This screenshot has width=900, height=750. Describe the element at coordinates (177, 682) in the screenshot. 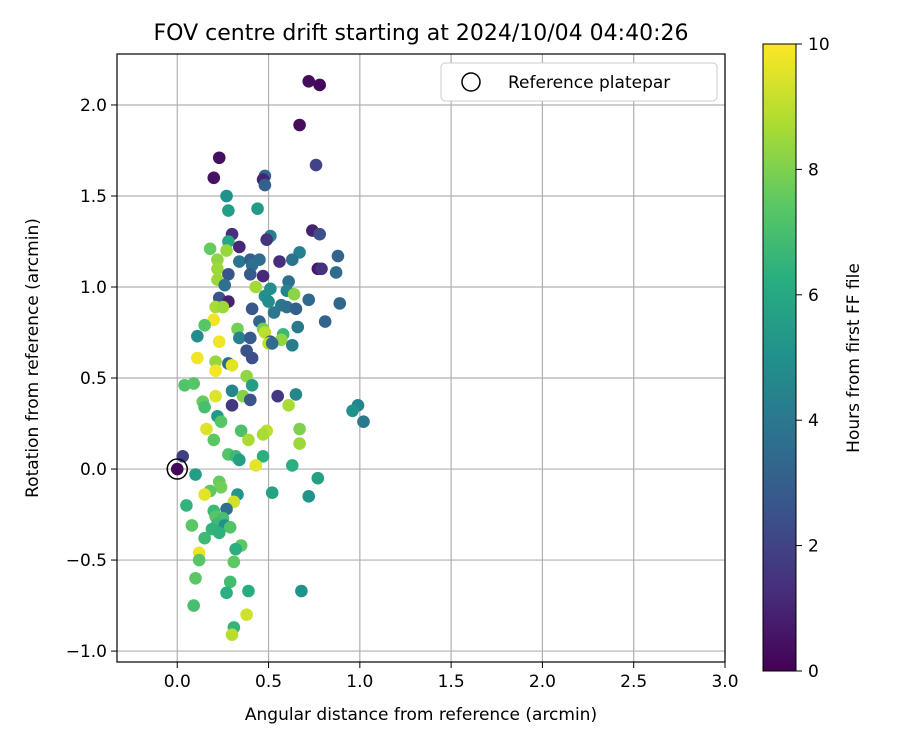

I see `x-tick-label: 0.0` at that location.